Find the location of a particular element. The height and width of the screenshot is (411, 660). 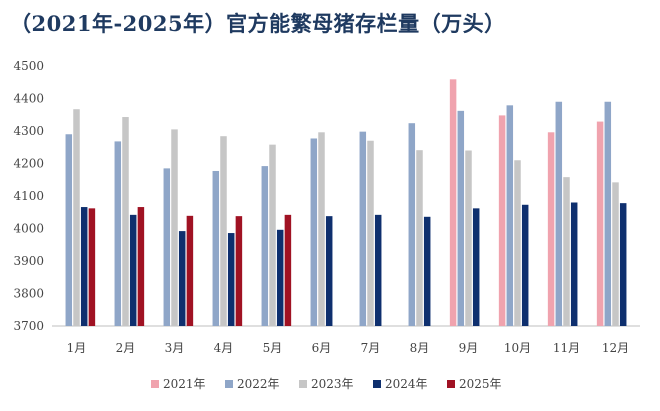

x-tick-label: 10月 is located at coordinates (517, 348).